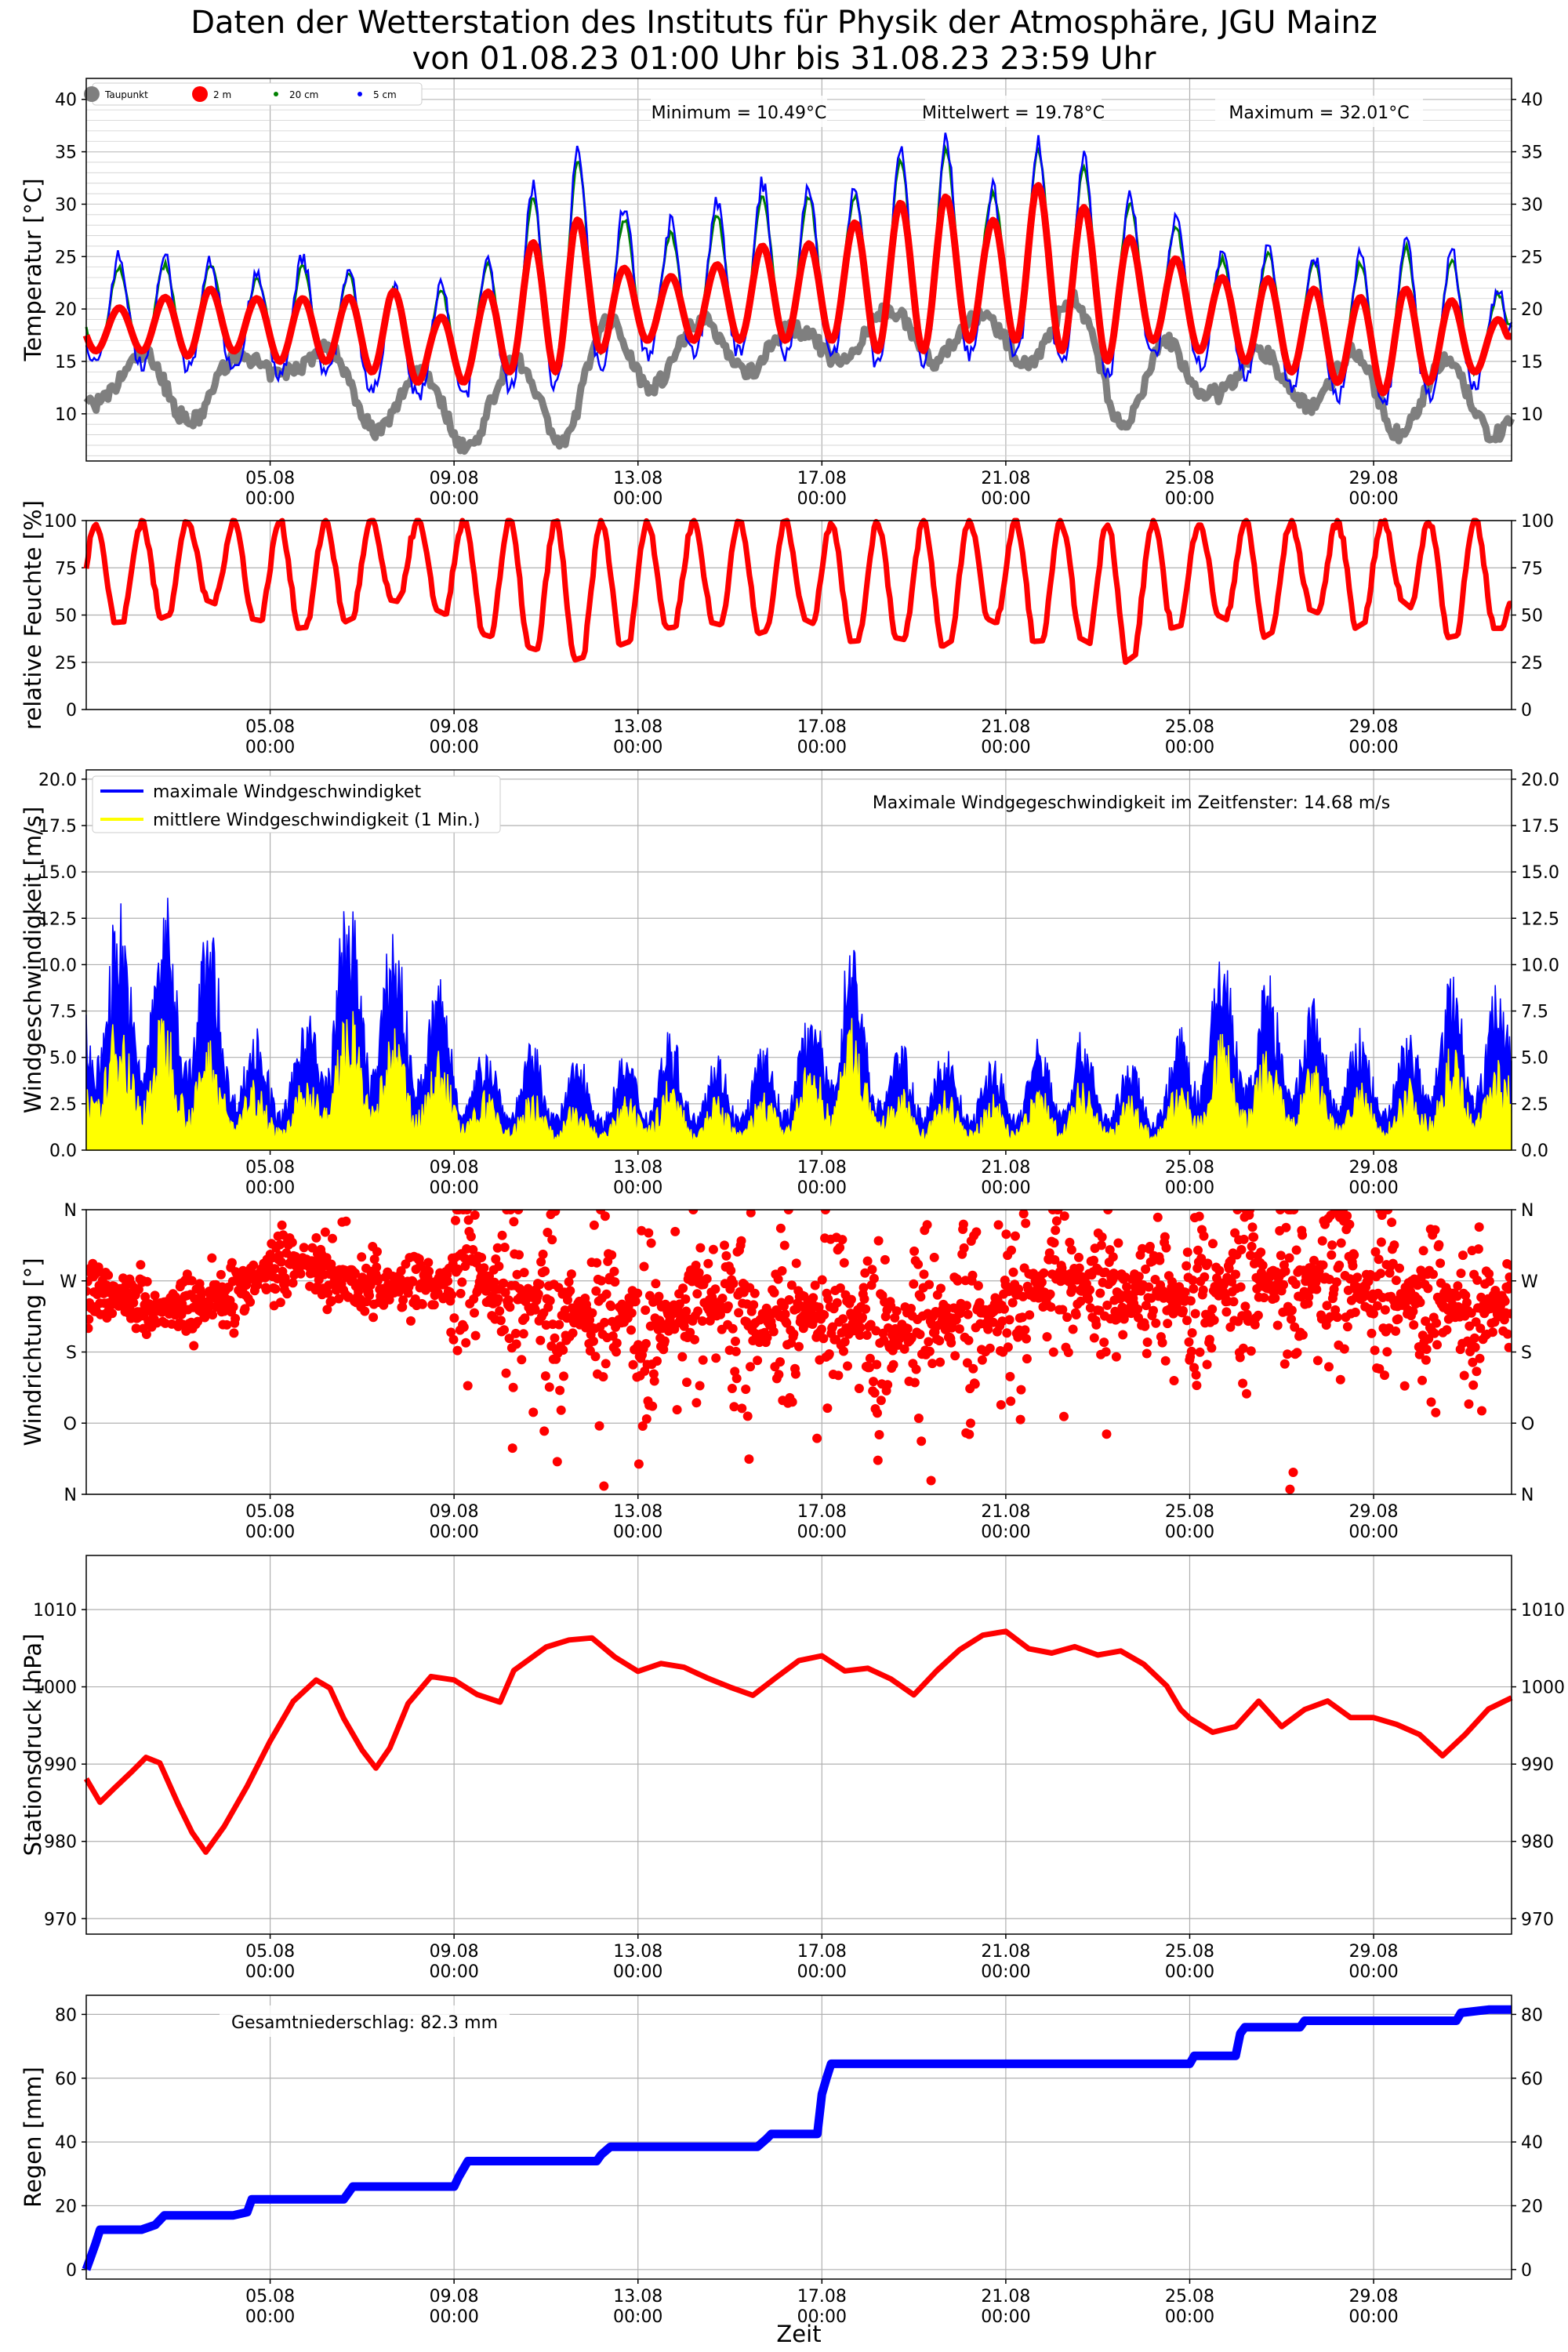  Describe the element at coordinates (454, 1168) in the screenshot. I see `x-tick-label-date: 09.08` at that location.